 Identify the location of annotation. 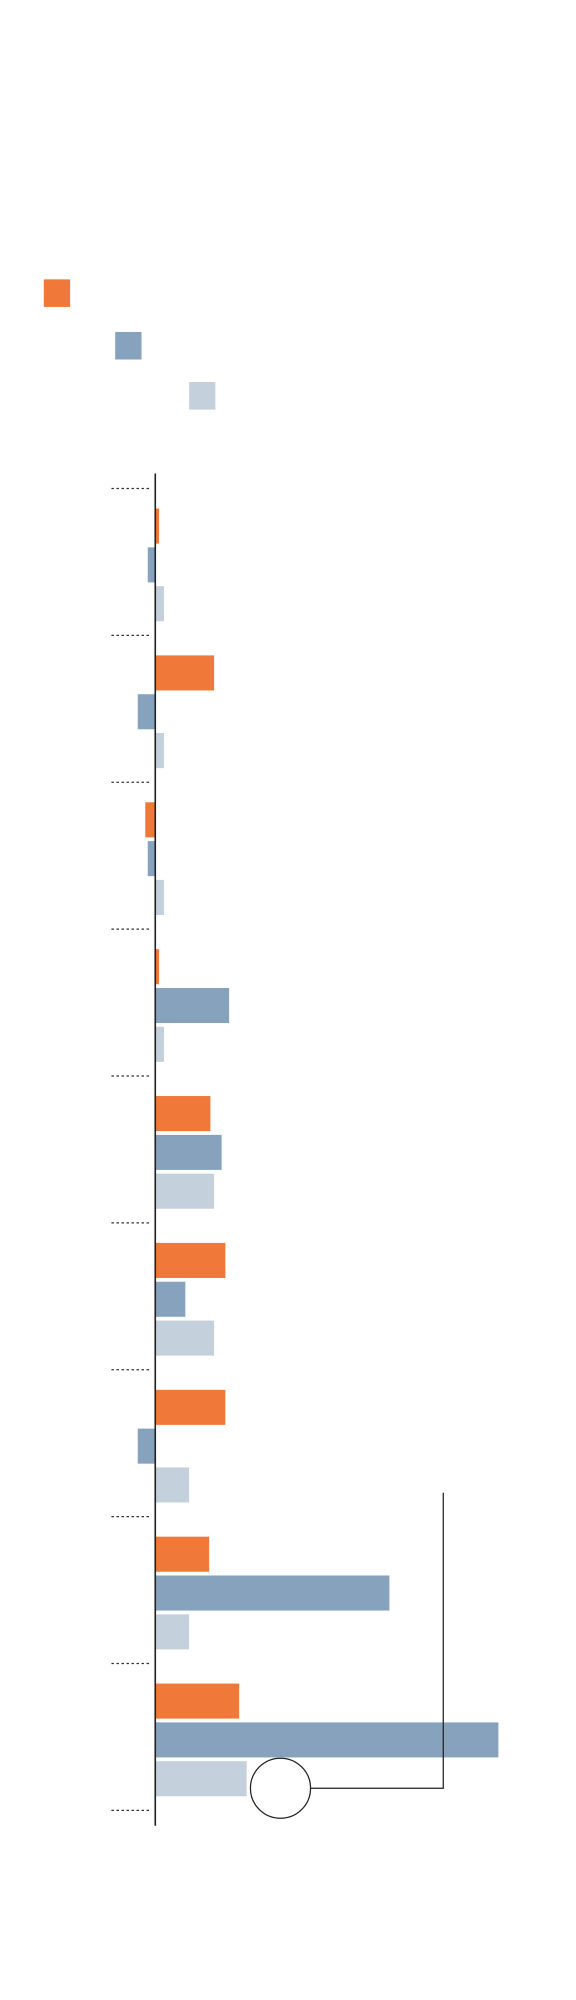
(346, 1655).